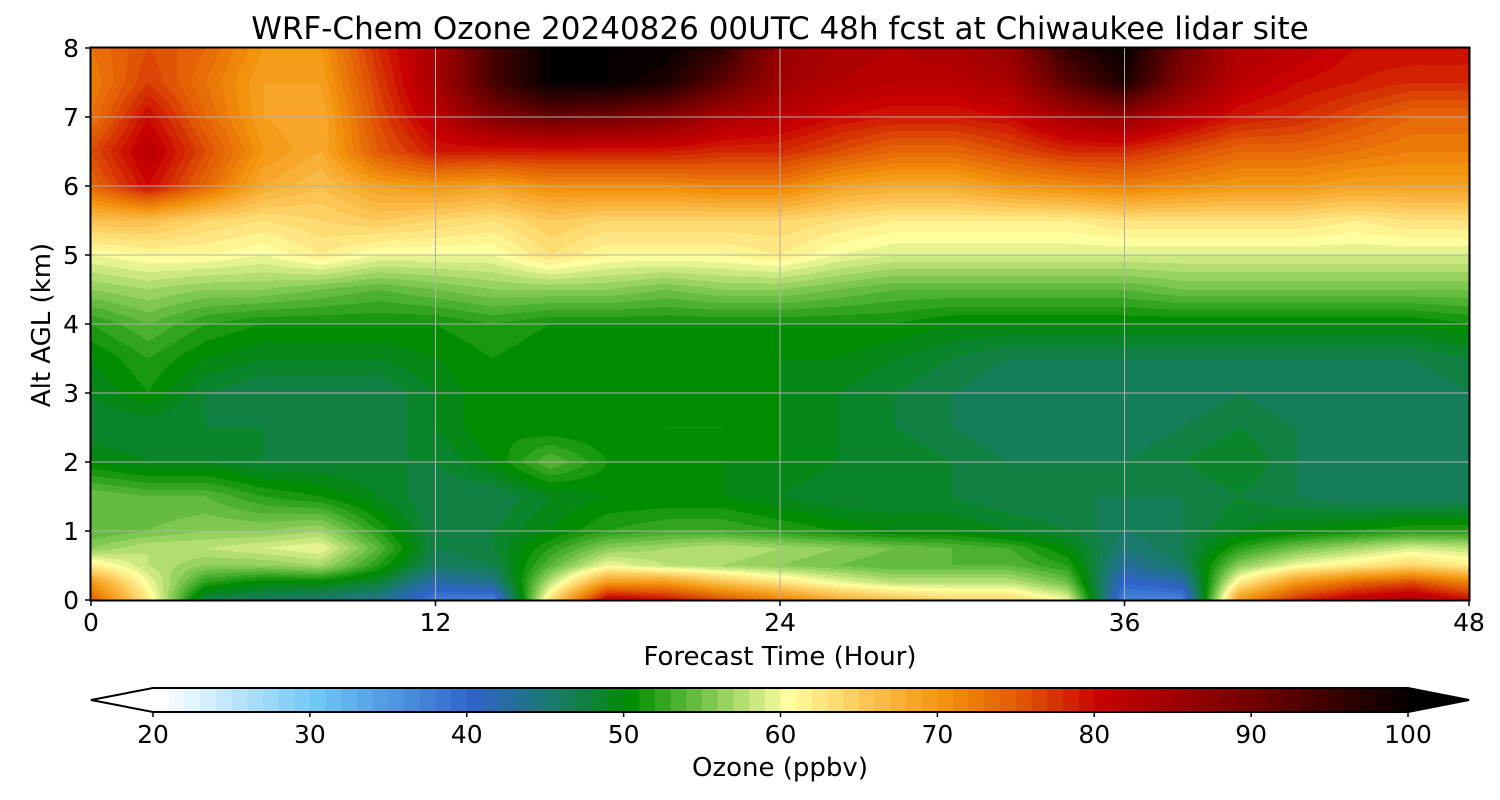 This screenshot has width=1500, height=800. What do you see at coordinates (71, 186) in the screenshot?
I see `y-tick-label: 6` at bounding box center [71, 186].